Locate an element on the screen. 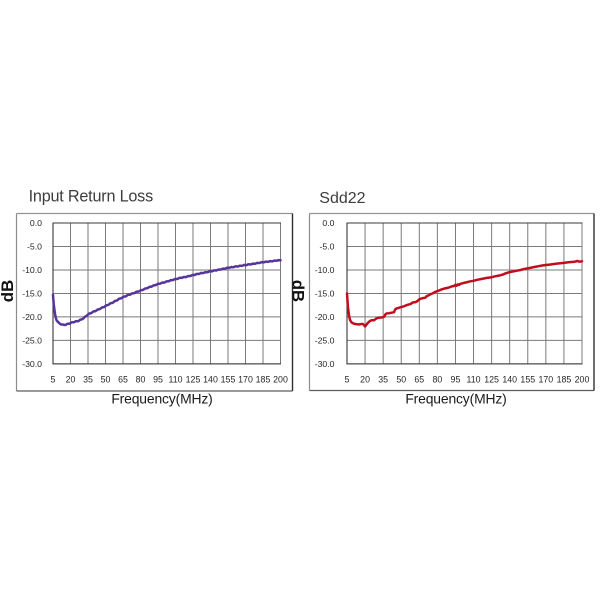 This screenshot has height=600, width=600. svg-text: Sdd22 is located at coordinates (342, 198).